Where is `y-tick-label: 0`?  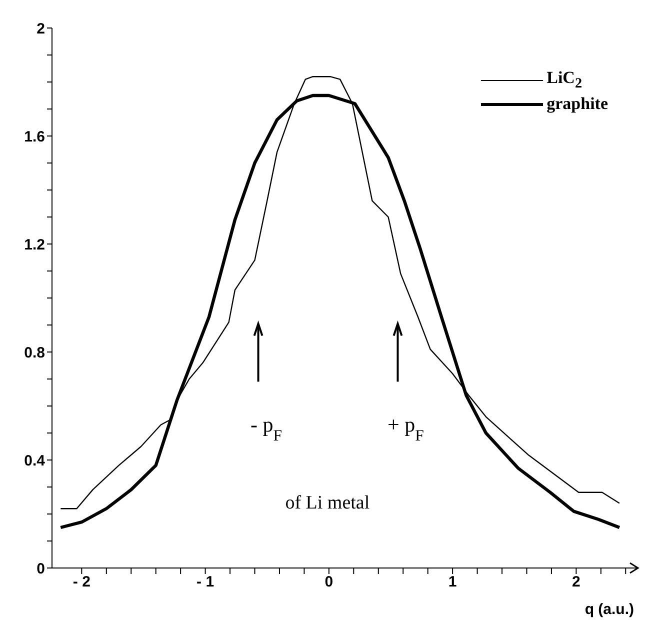
y-tick-label: 0 is located at coordinates (40, 569).